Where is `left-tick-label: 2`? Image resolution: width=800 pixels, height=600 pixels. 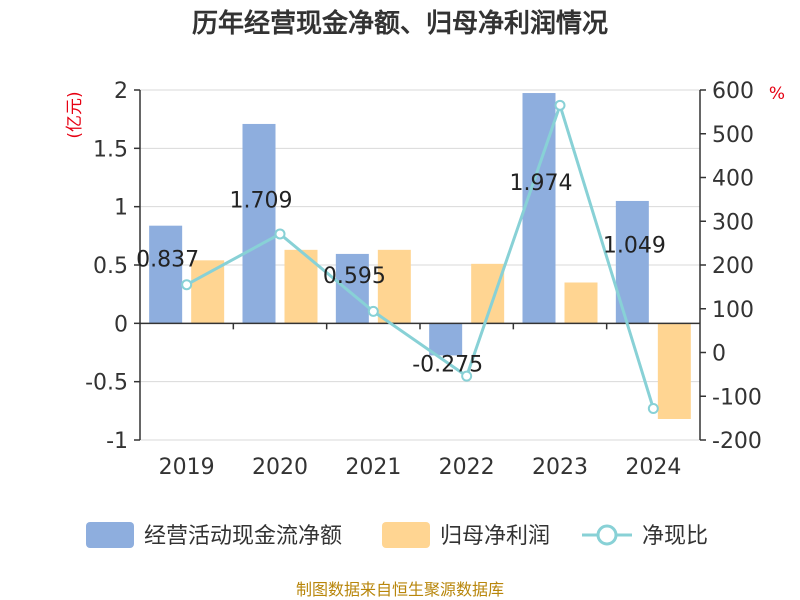 left-tick-label: 2 is located at coordinates (121, 91).